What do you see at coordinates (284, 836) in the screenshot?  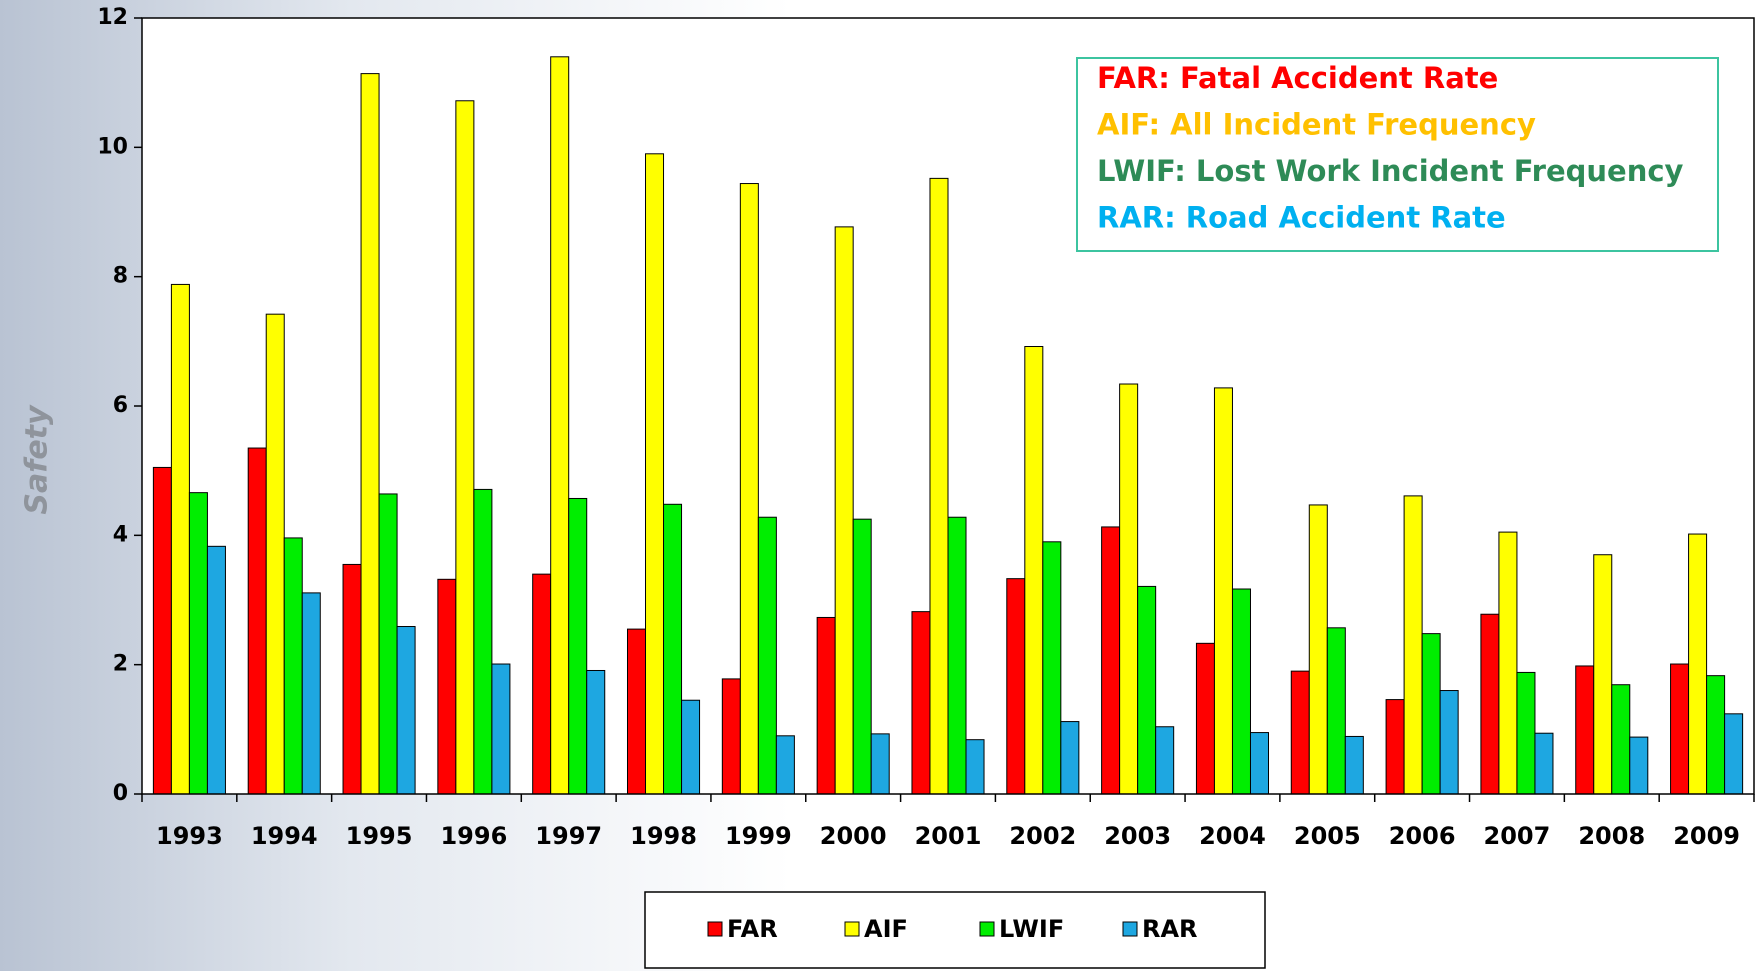 I see `x-tick-label: 1994` at bounding box center [284, 836].